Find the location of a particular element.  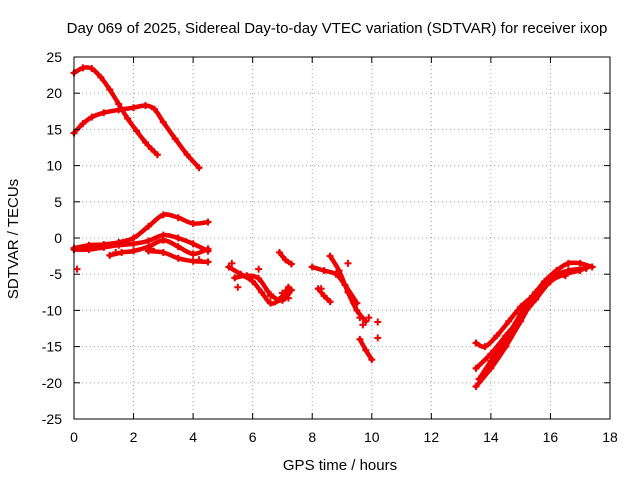

y-tick-label: 0 is located at coordinates (58, 238).